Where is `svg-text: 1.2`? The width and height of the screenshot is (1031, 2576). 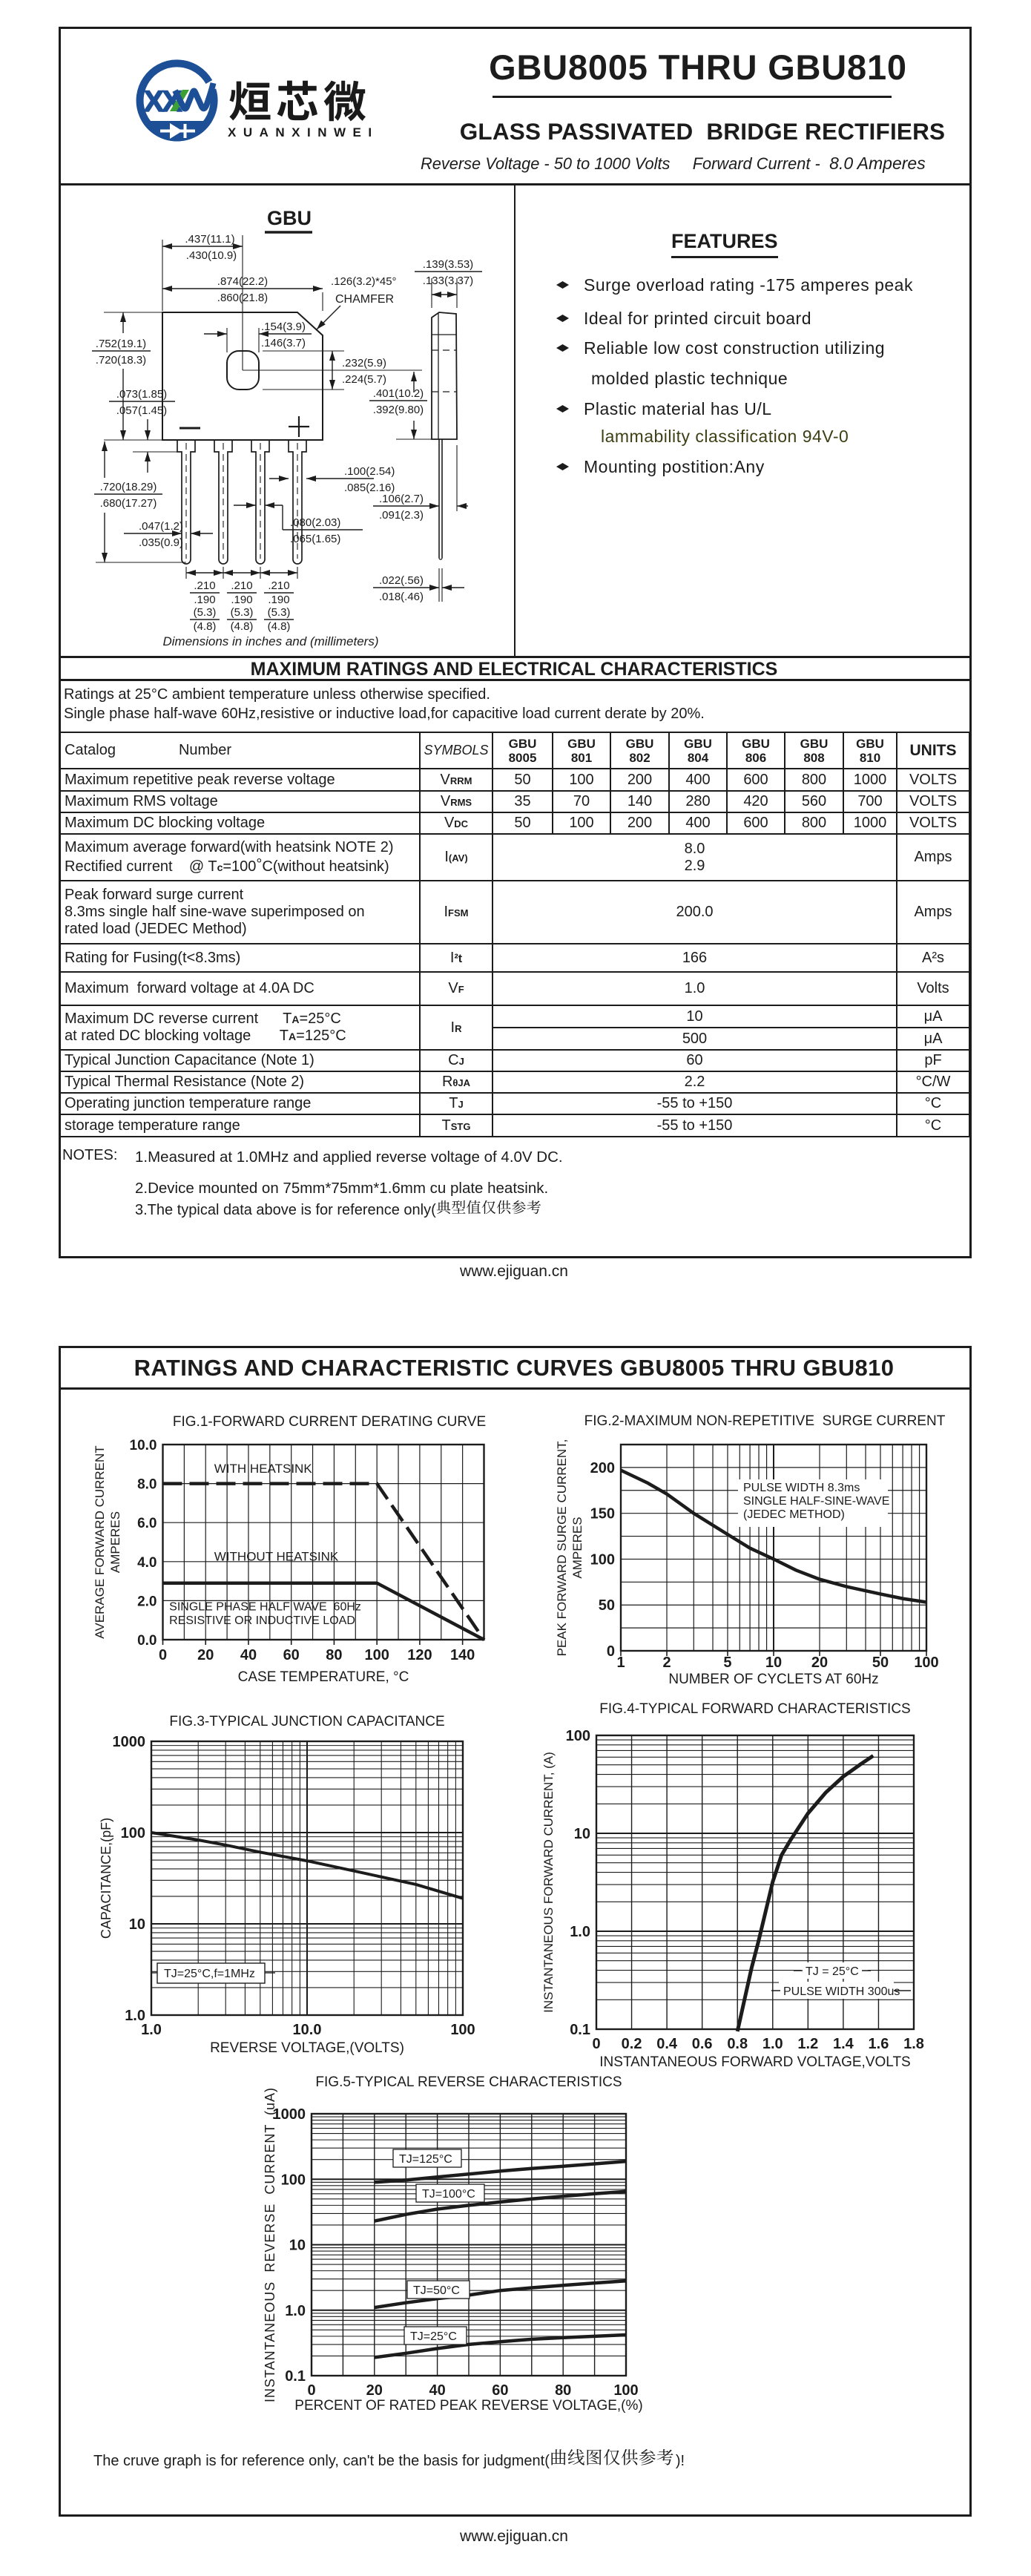
svg-text: 1.2 is located at coordinates (807, 2044).